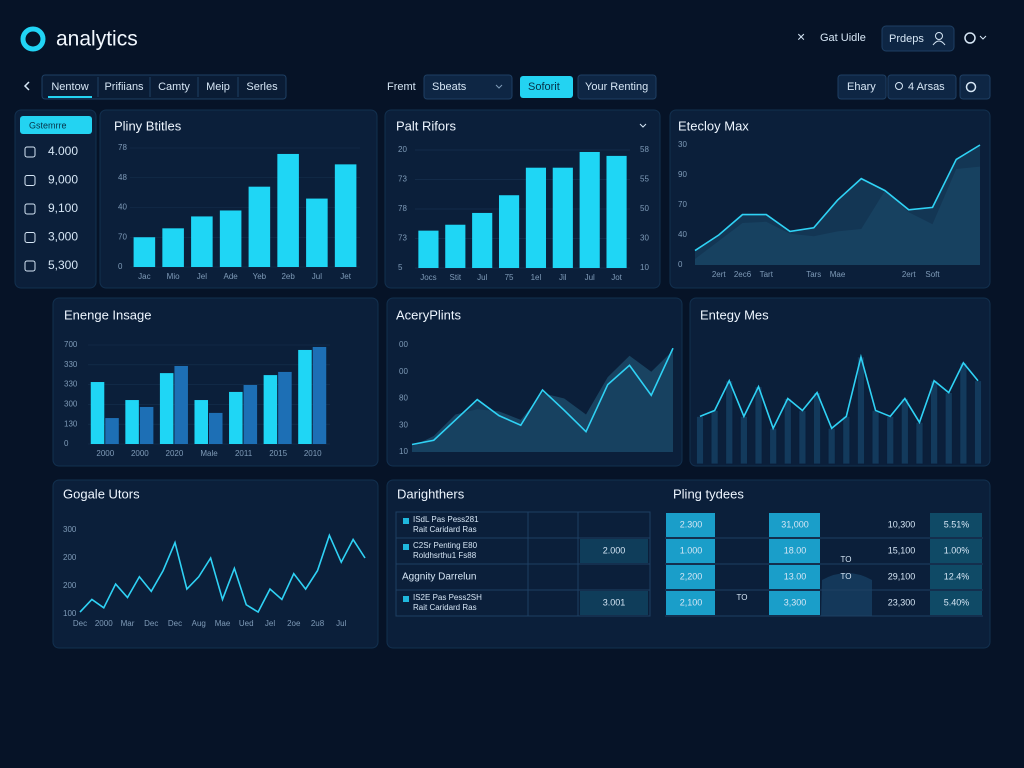 Image resolution: width=1024 pixels, height=768 pixels. What do you see at coordinates (26, 86) in the screenshot?
I see `back-icon` at bounding box center [26, 86].